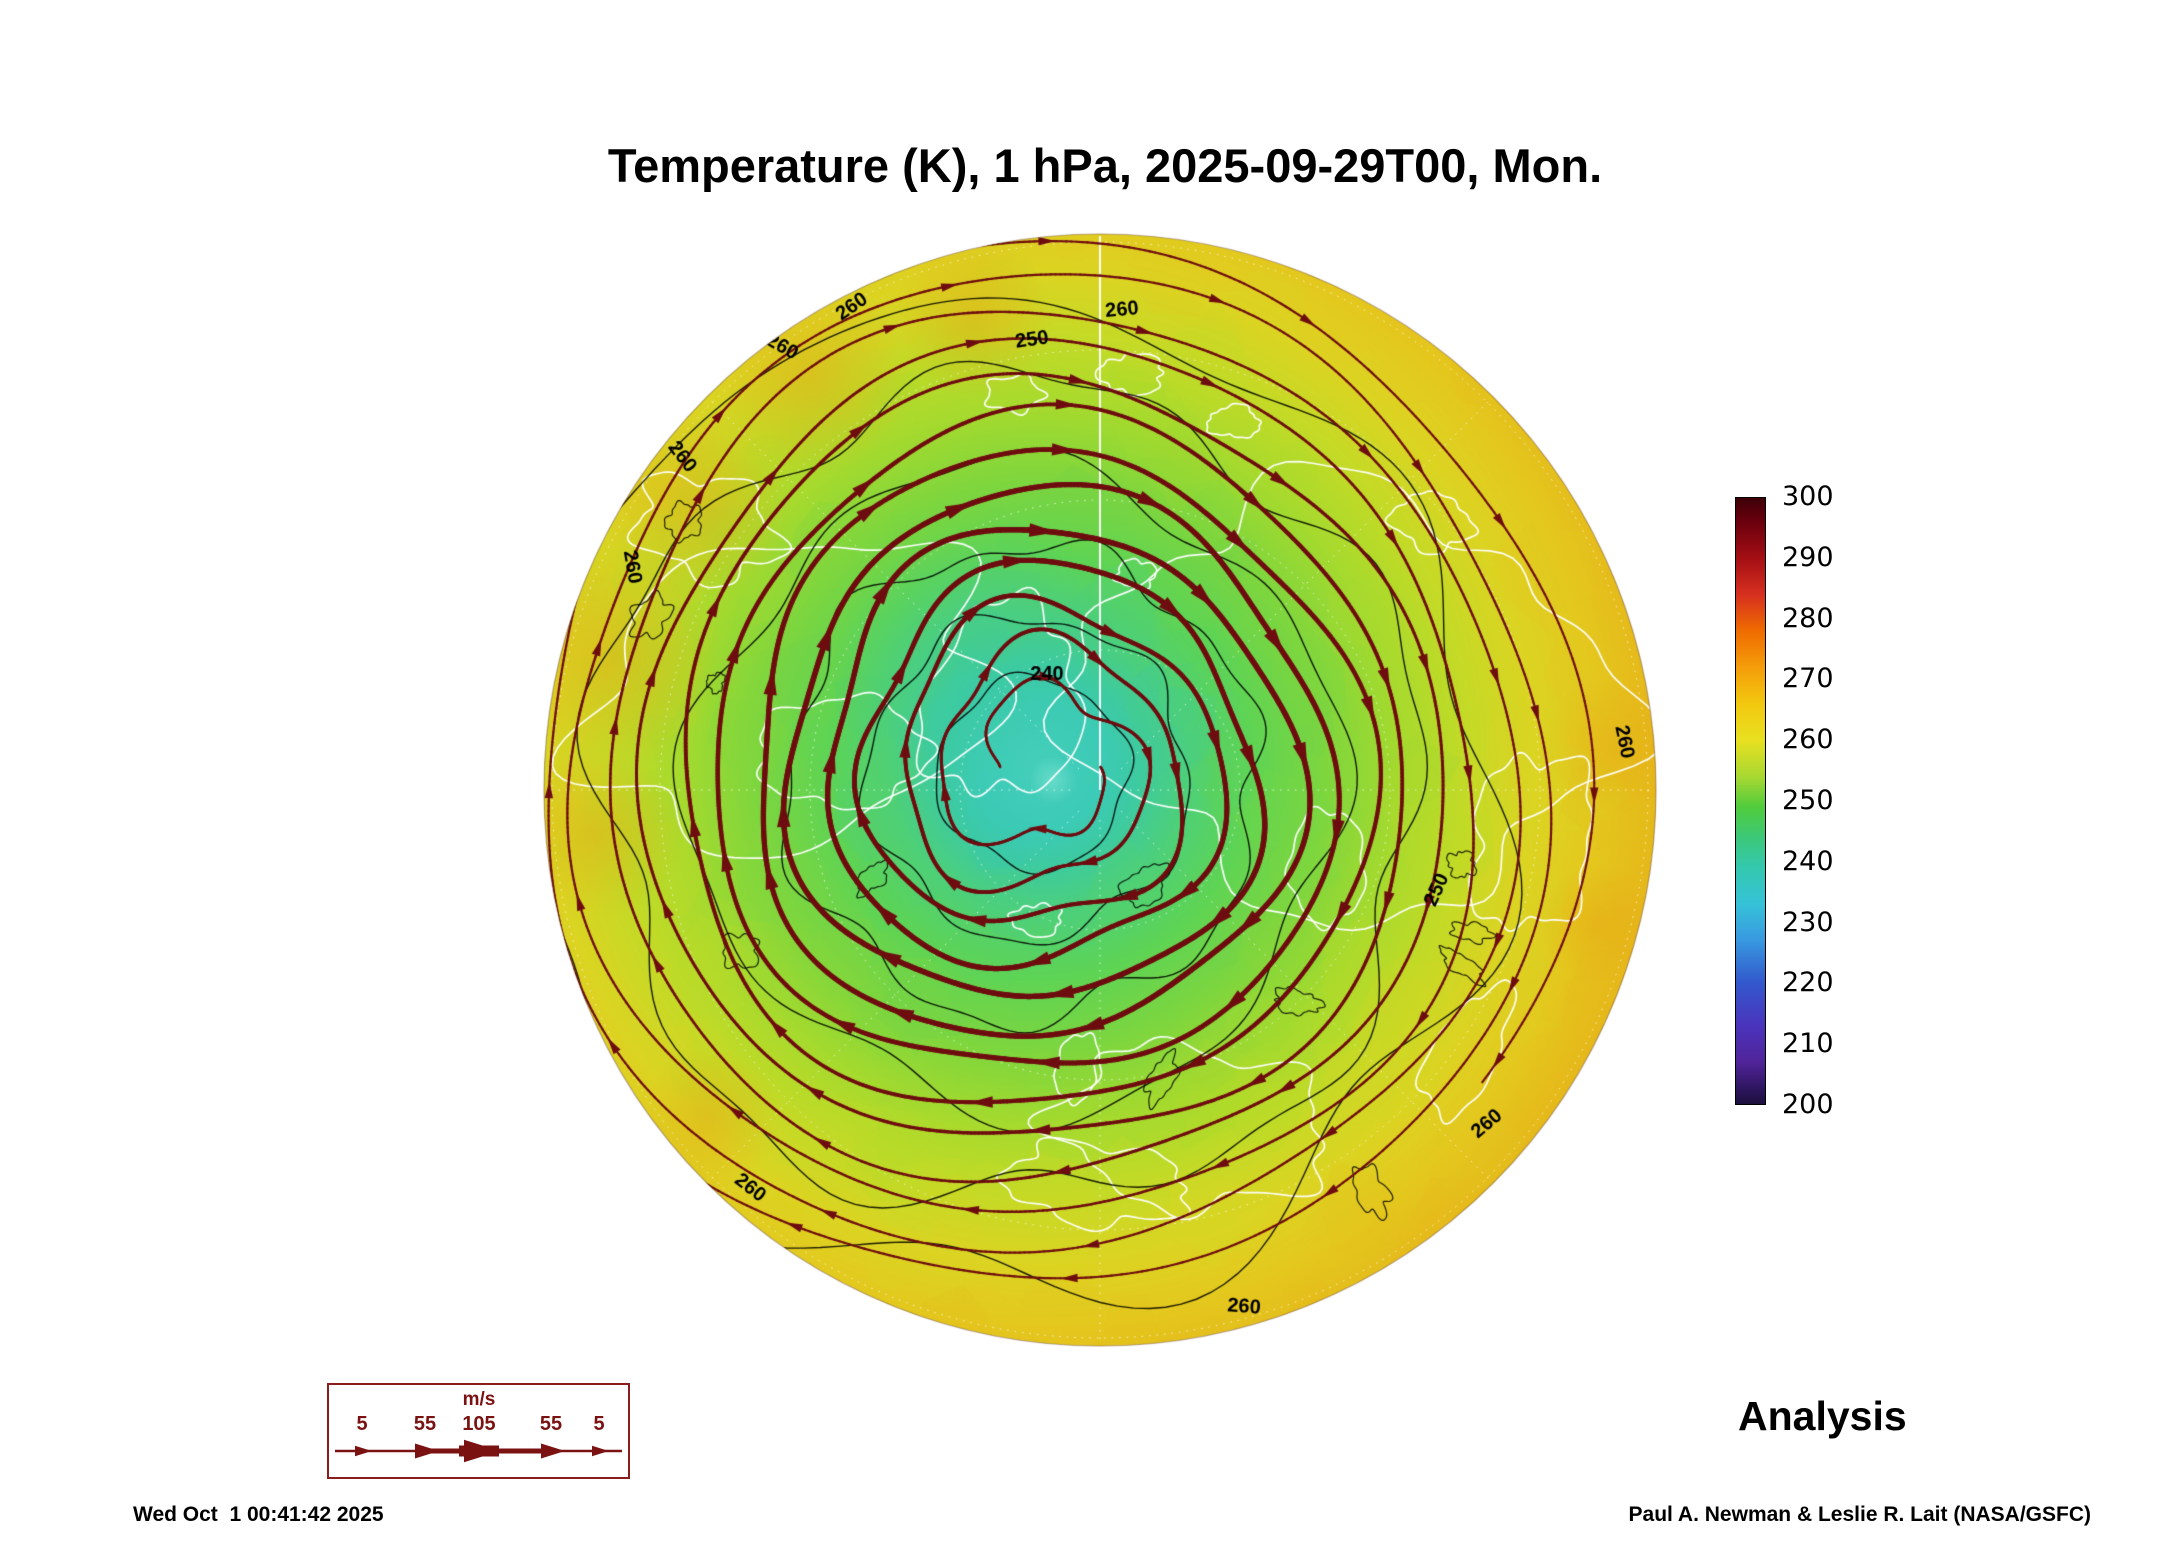 The height and width of the screenshot is (1561, 2165). I want to click on colorbar-tick-label: 210, so click(1808, 1044).